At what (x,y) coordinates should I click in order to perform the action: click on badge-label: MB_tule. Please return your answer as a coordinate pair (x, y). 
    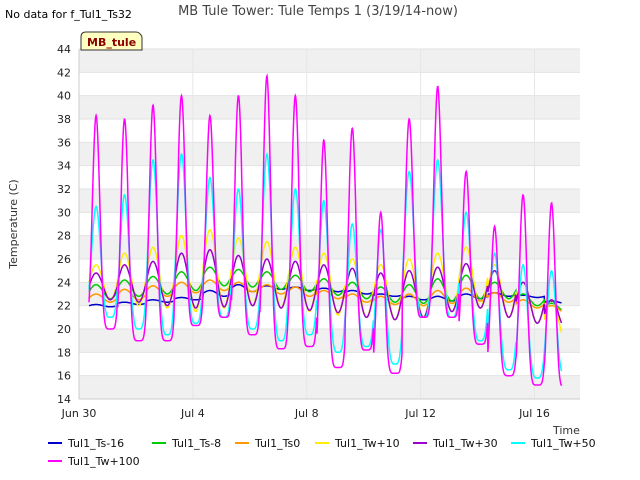
    Looking at the image, I should click on (111, 42).